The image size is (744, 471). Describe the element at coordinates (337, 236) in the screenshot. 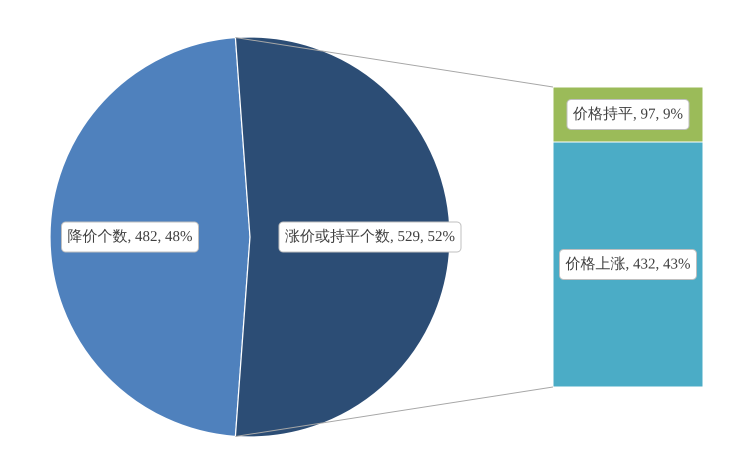

I see `slice-label: 涨价或持平个数` at that location.